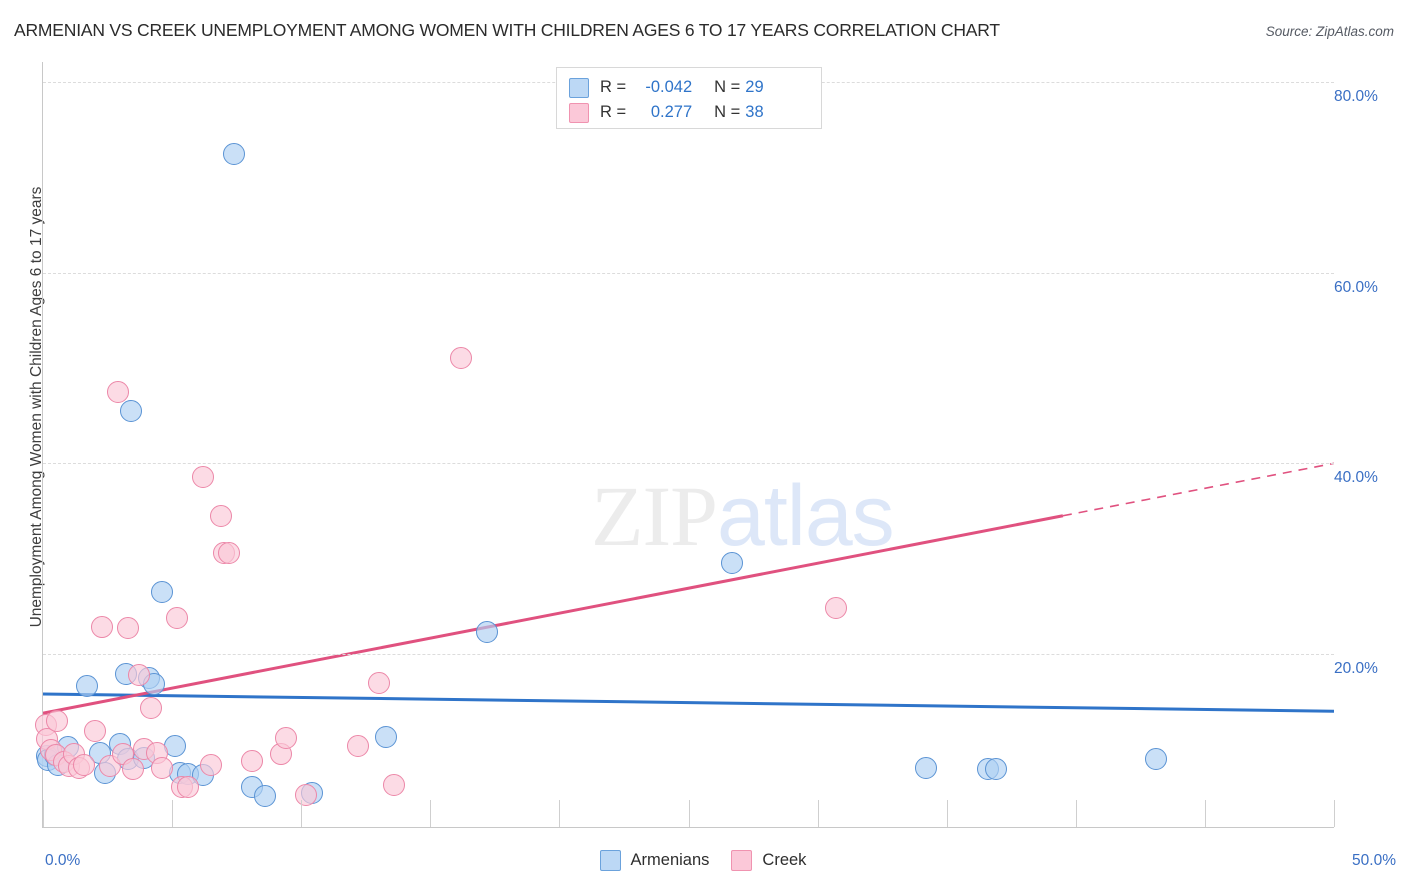 The width and height of the screenshot is (1406, 892). I want to click on correlation-row-armenians: R = -0.042 N = 29, so click(689, 87).